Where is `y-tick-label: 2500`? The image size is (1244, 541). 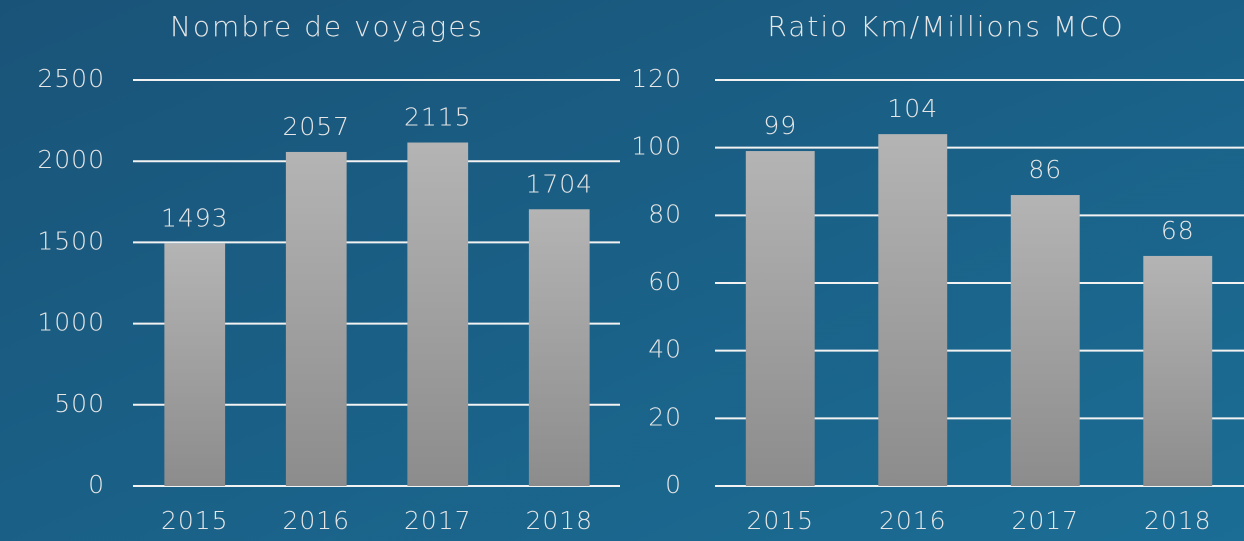 y-tick-label: 2500 is located at coordinates (71, 78).